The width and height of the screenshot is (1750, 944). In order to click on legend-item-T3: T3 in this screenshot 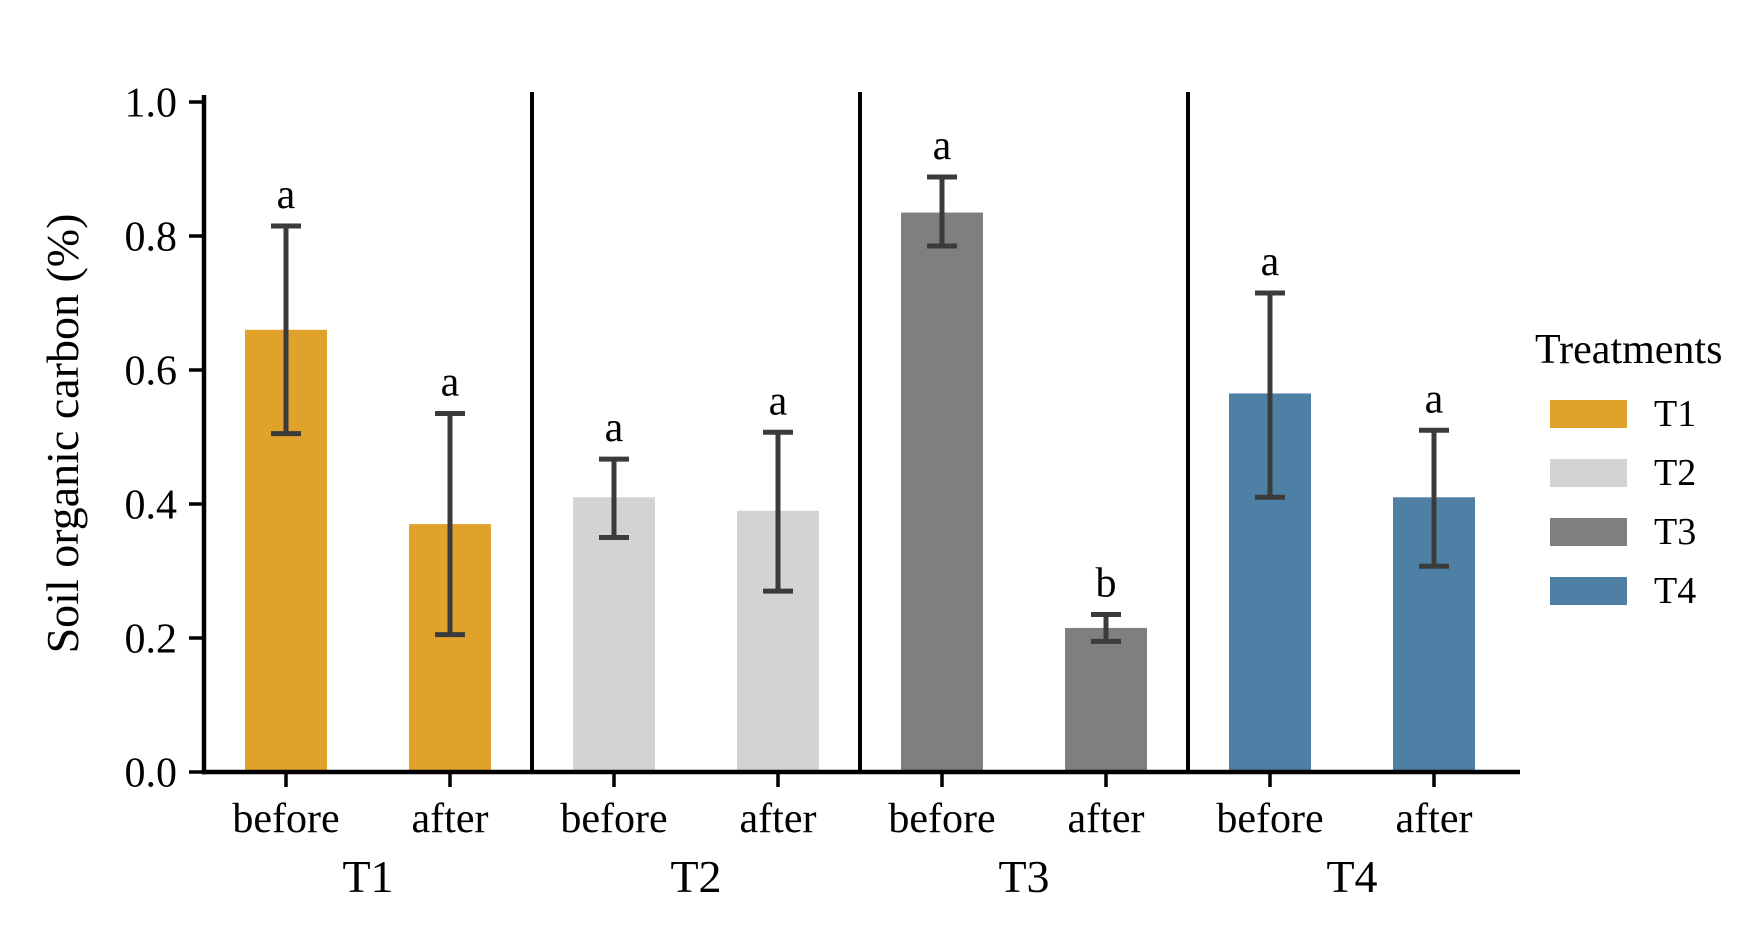, I will do `click(1628, 531)`.